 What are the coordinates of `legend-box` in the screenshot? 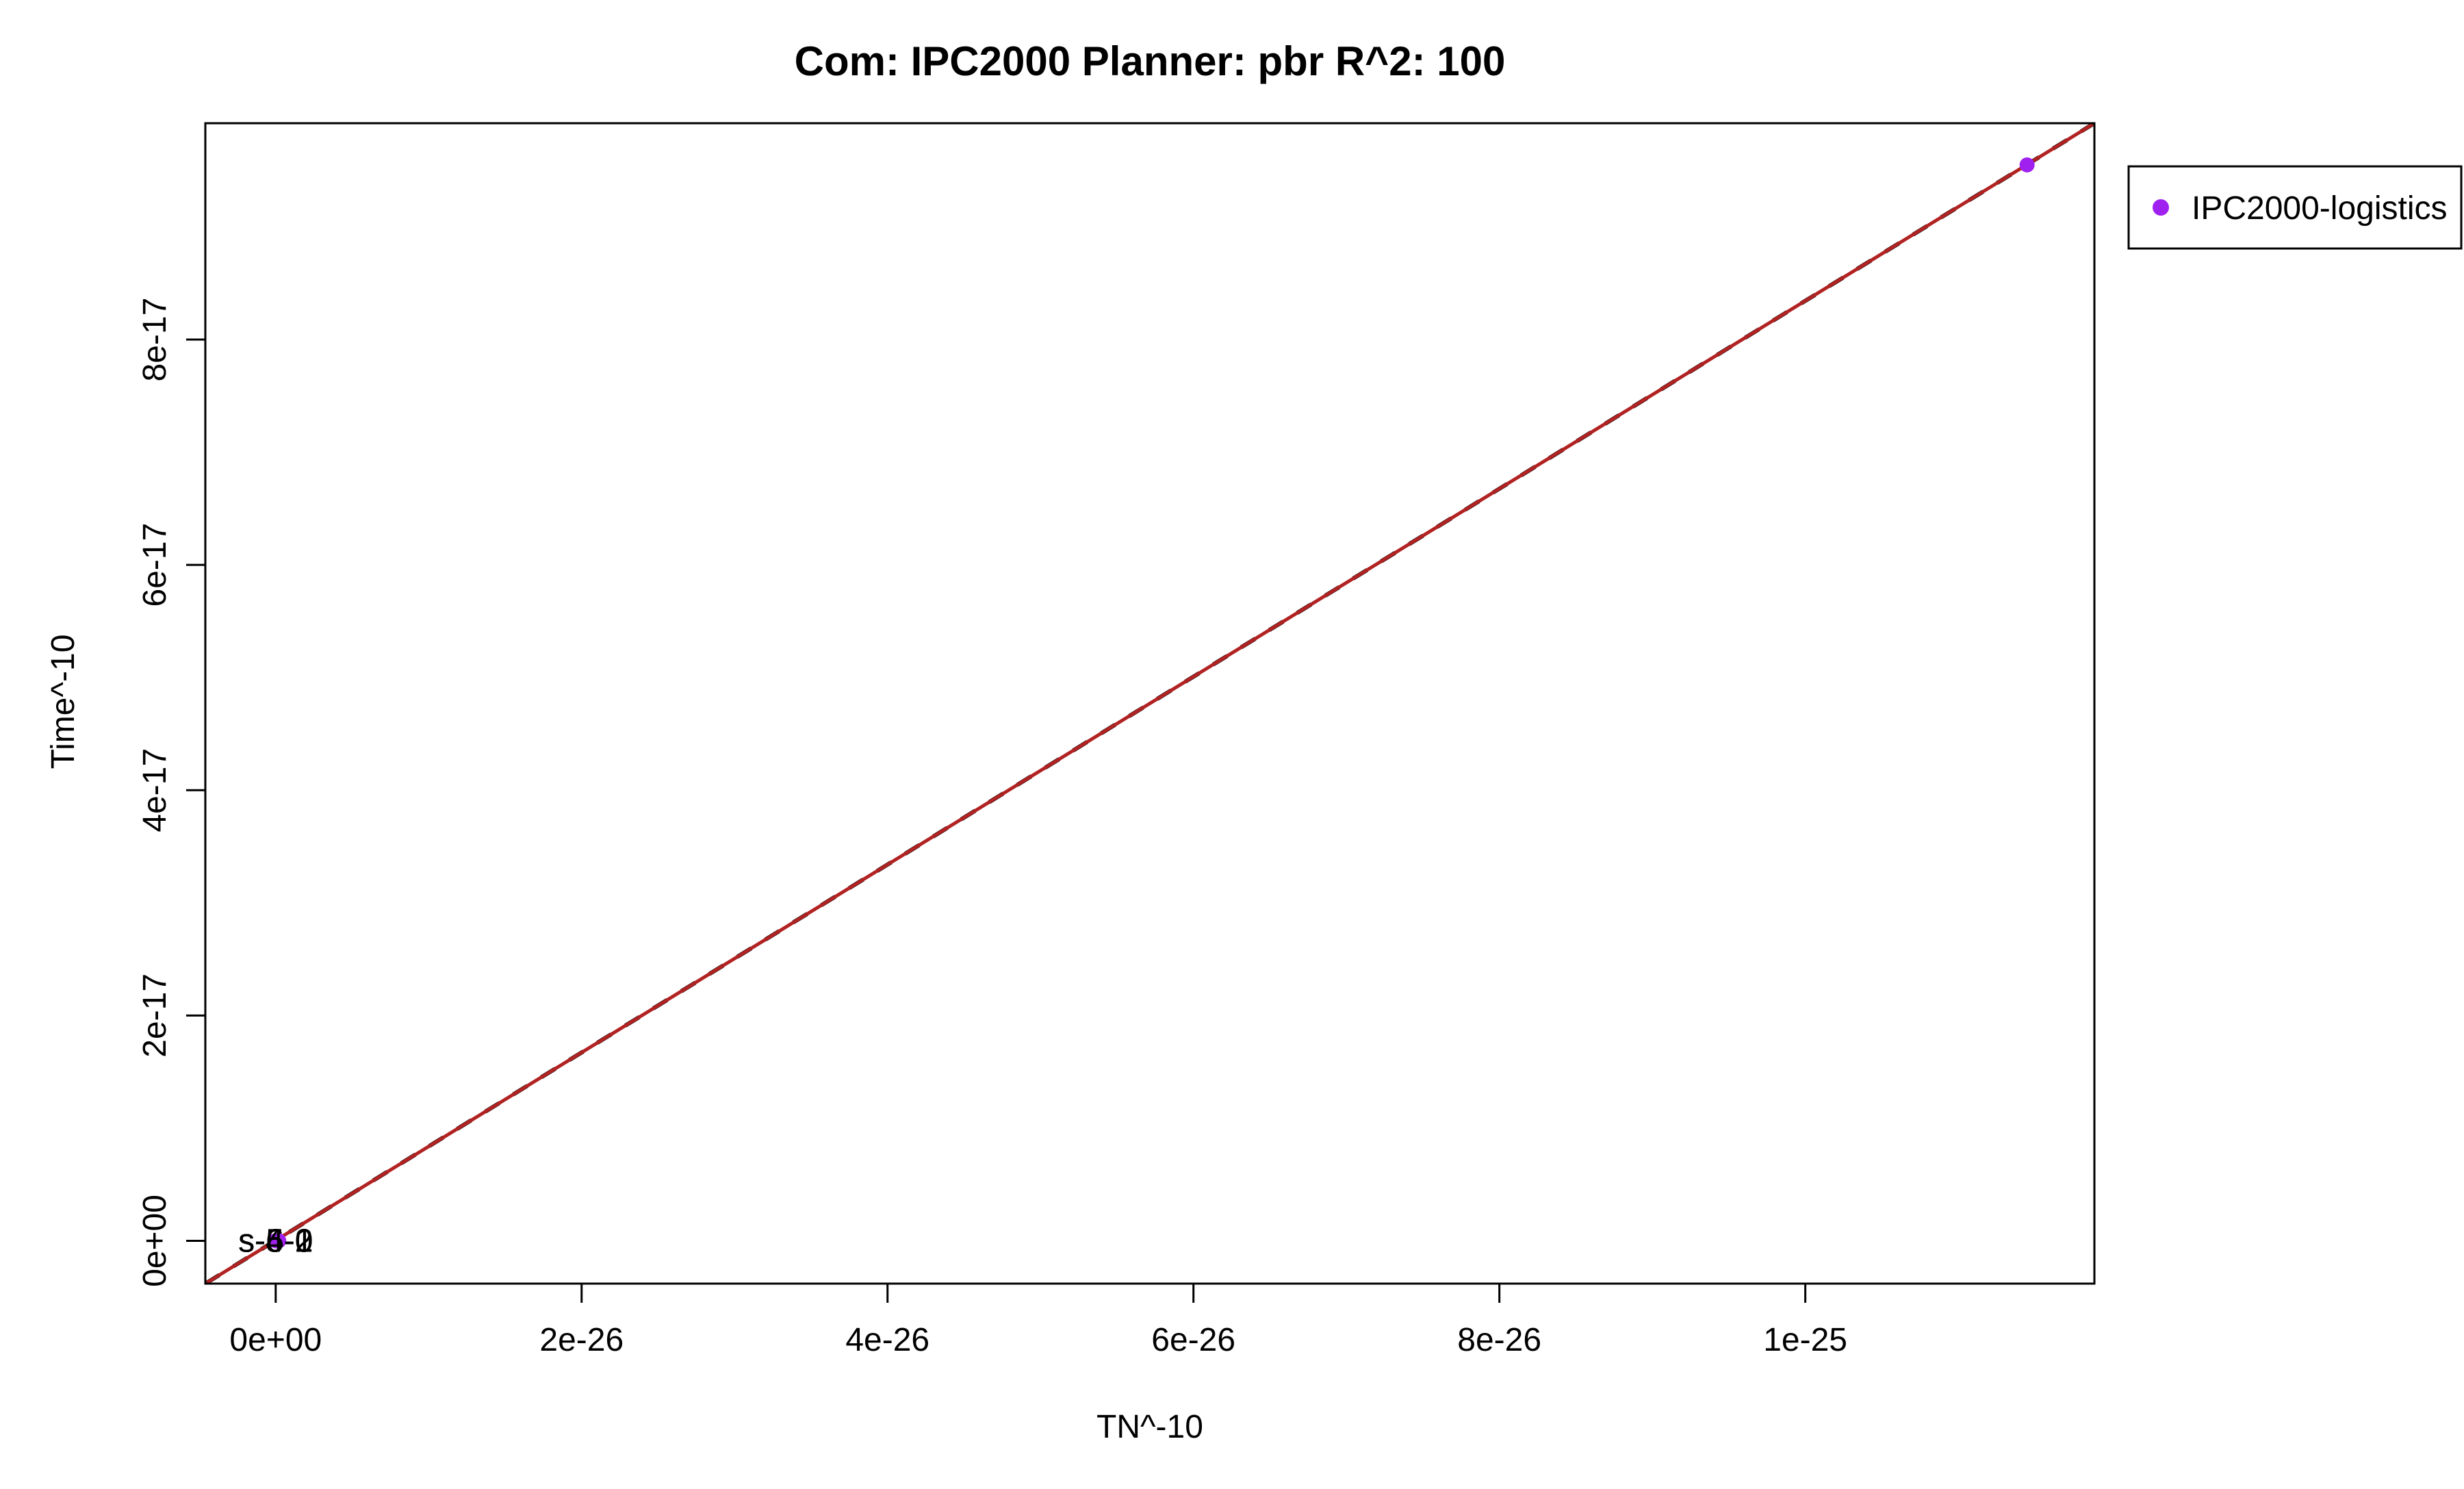 It's located at (2295, 207).